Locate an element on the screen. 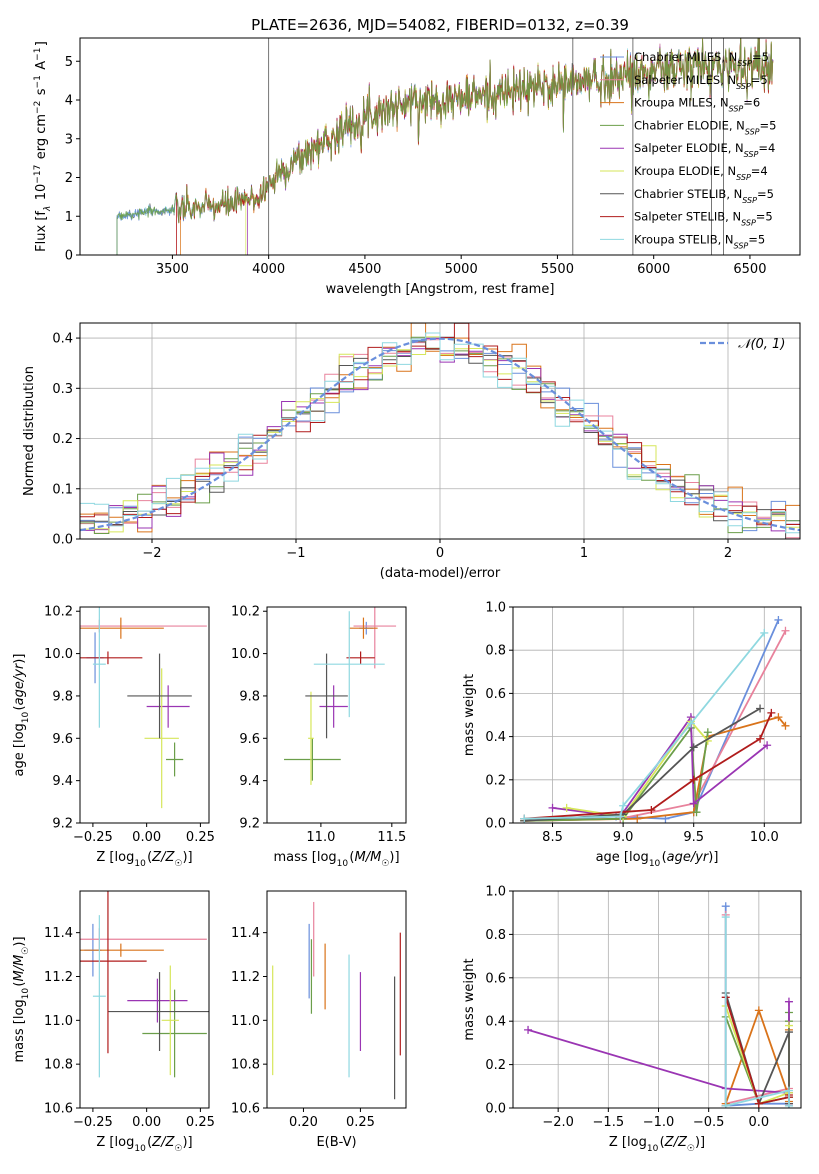  y-tick-label: 9.6 is located at coordinates (249, 739).